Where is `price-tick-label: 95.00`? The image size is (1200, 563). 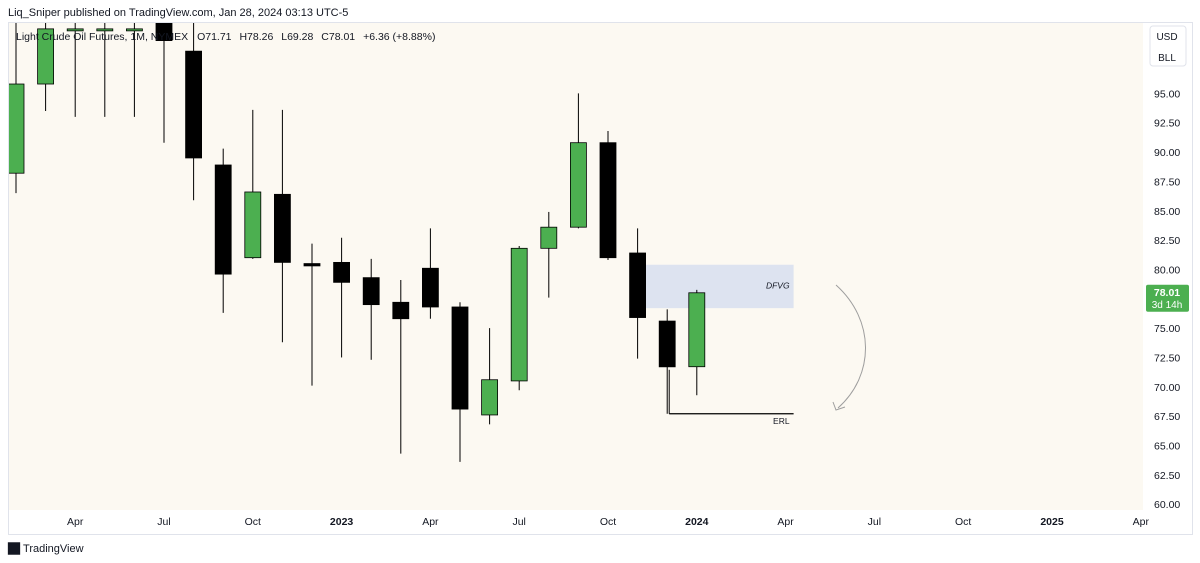 price-tick-label: 95.00 is located at coordinates (1167, 94).